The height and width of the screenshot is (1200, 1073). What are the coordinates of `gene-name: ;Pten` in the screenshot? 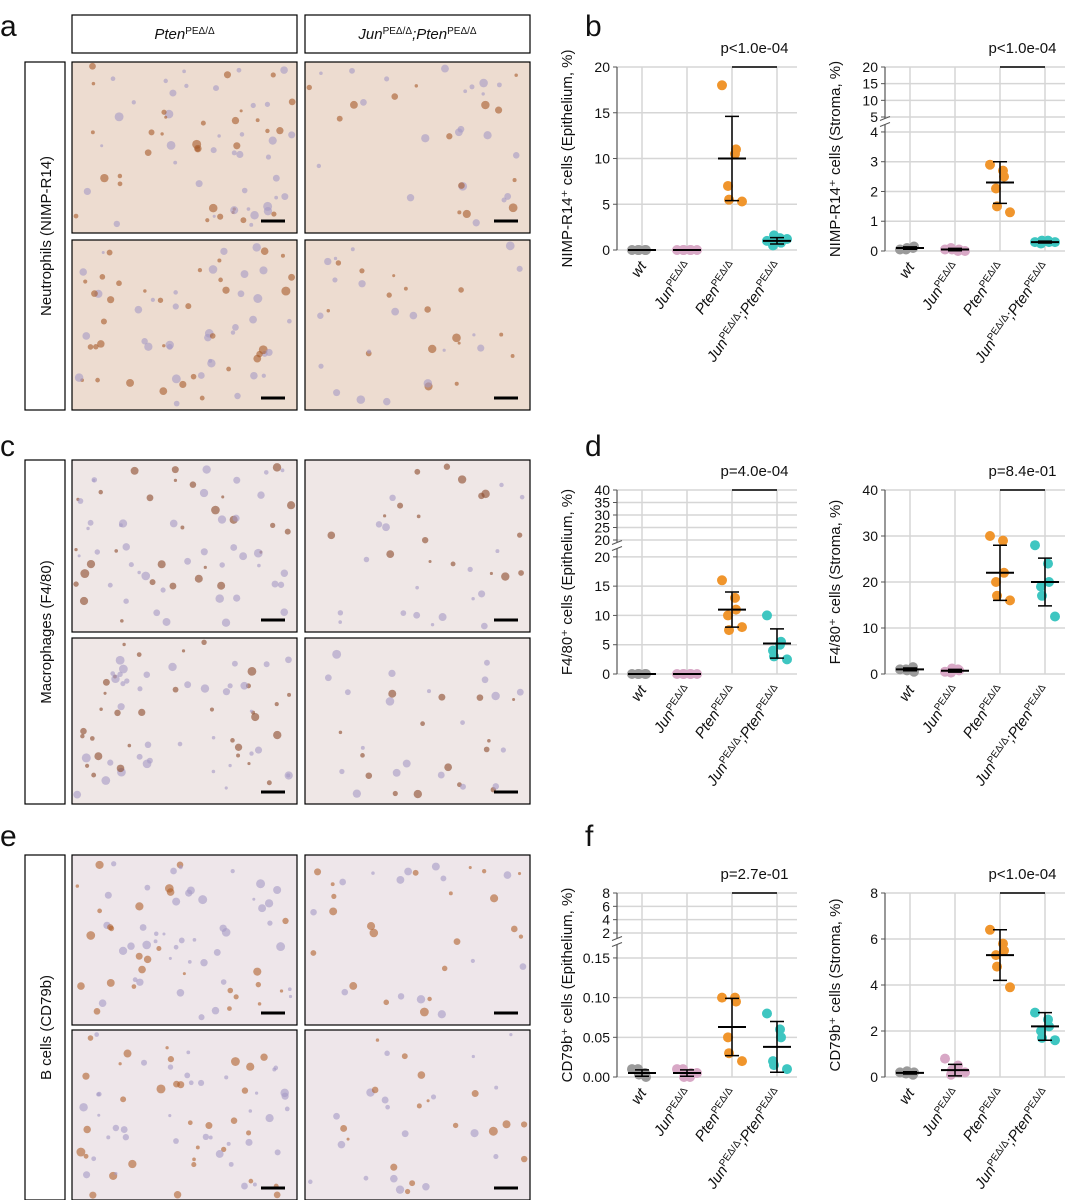 It's located at (751, 1129).